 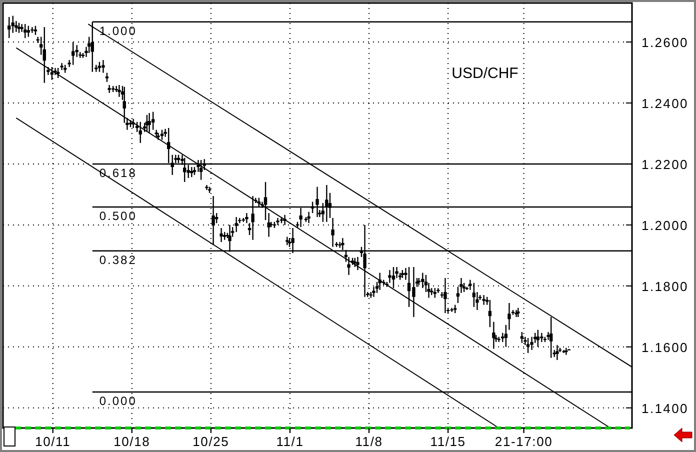 What do you see at coordinates (665, 225) in the screenshot?
I see `y-tick-label: 1.2000` at bounding box center [665, 225].